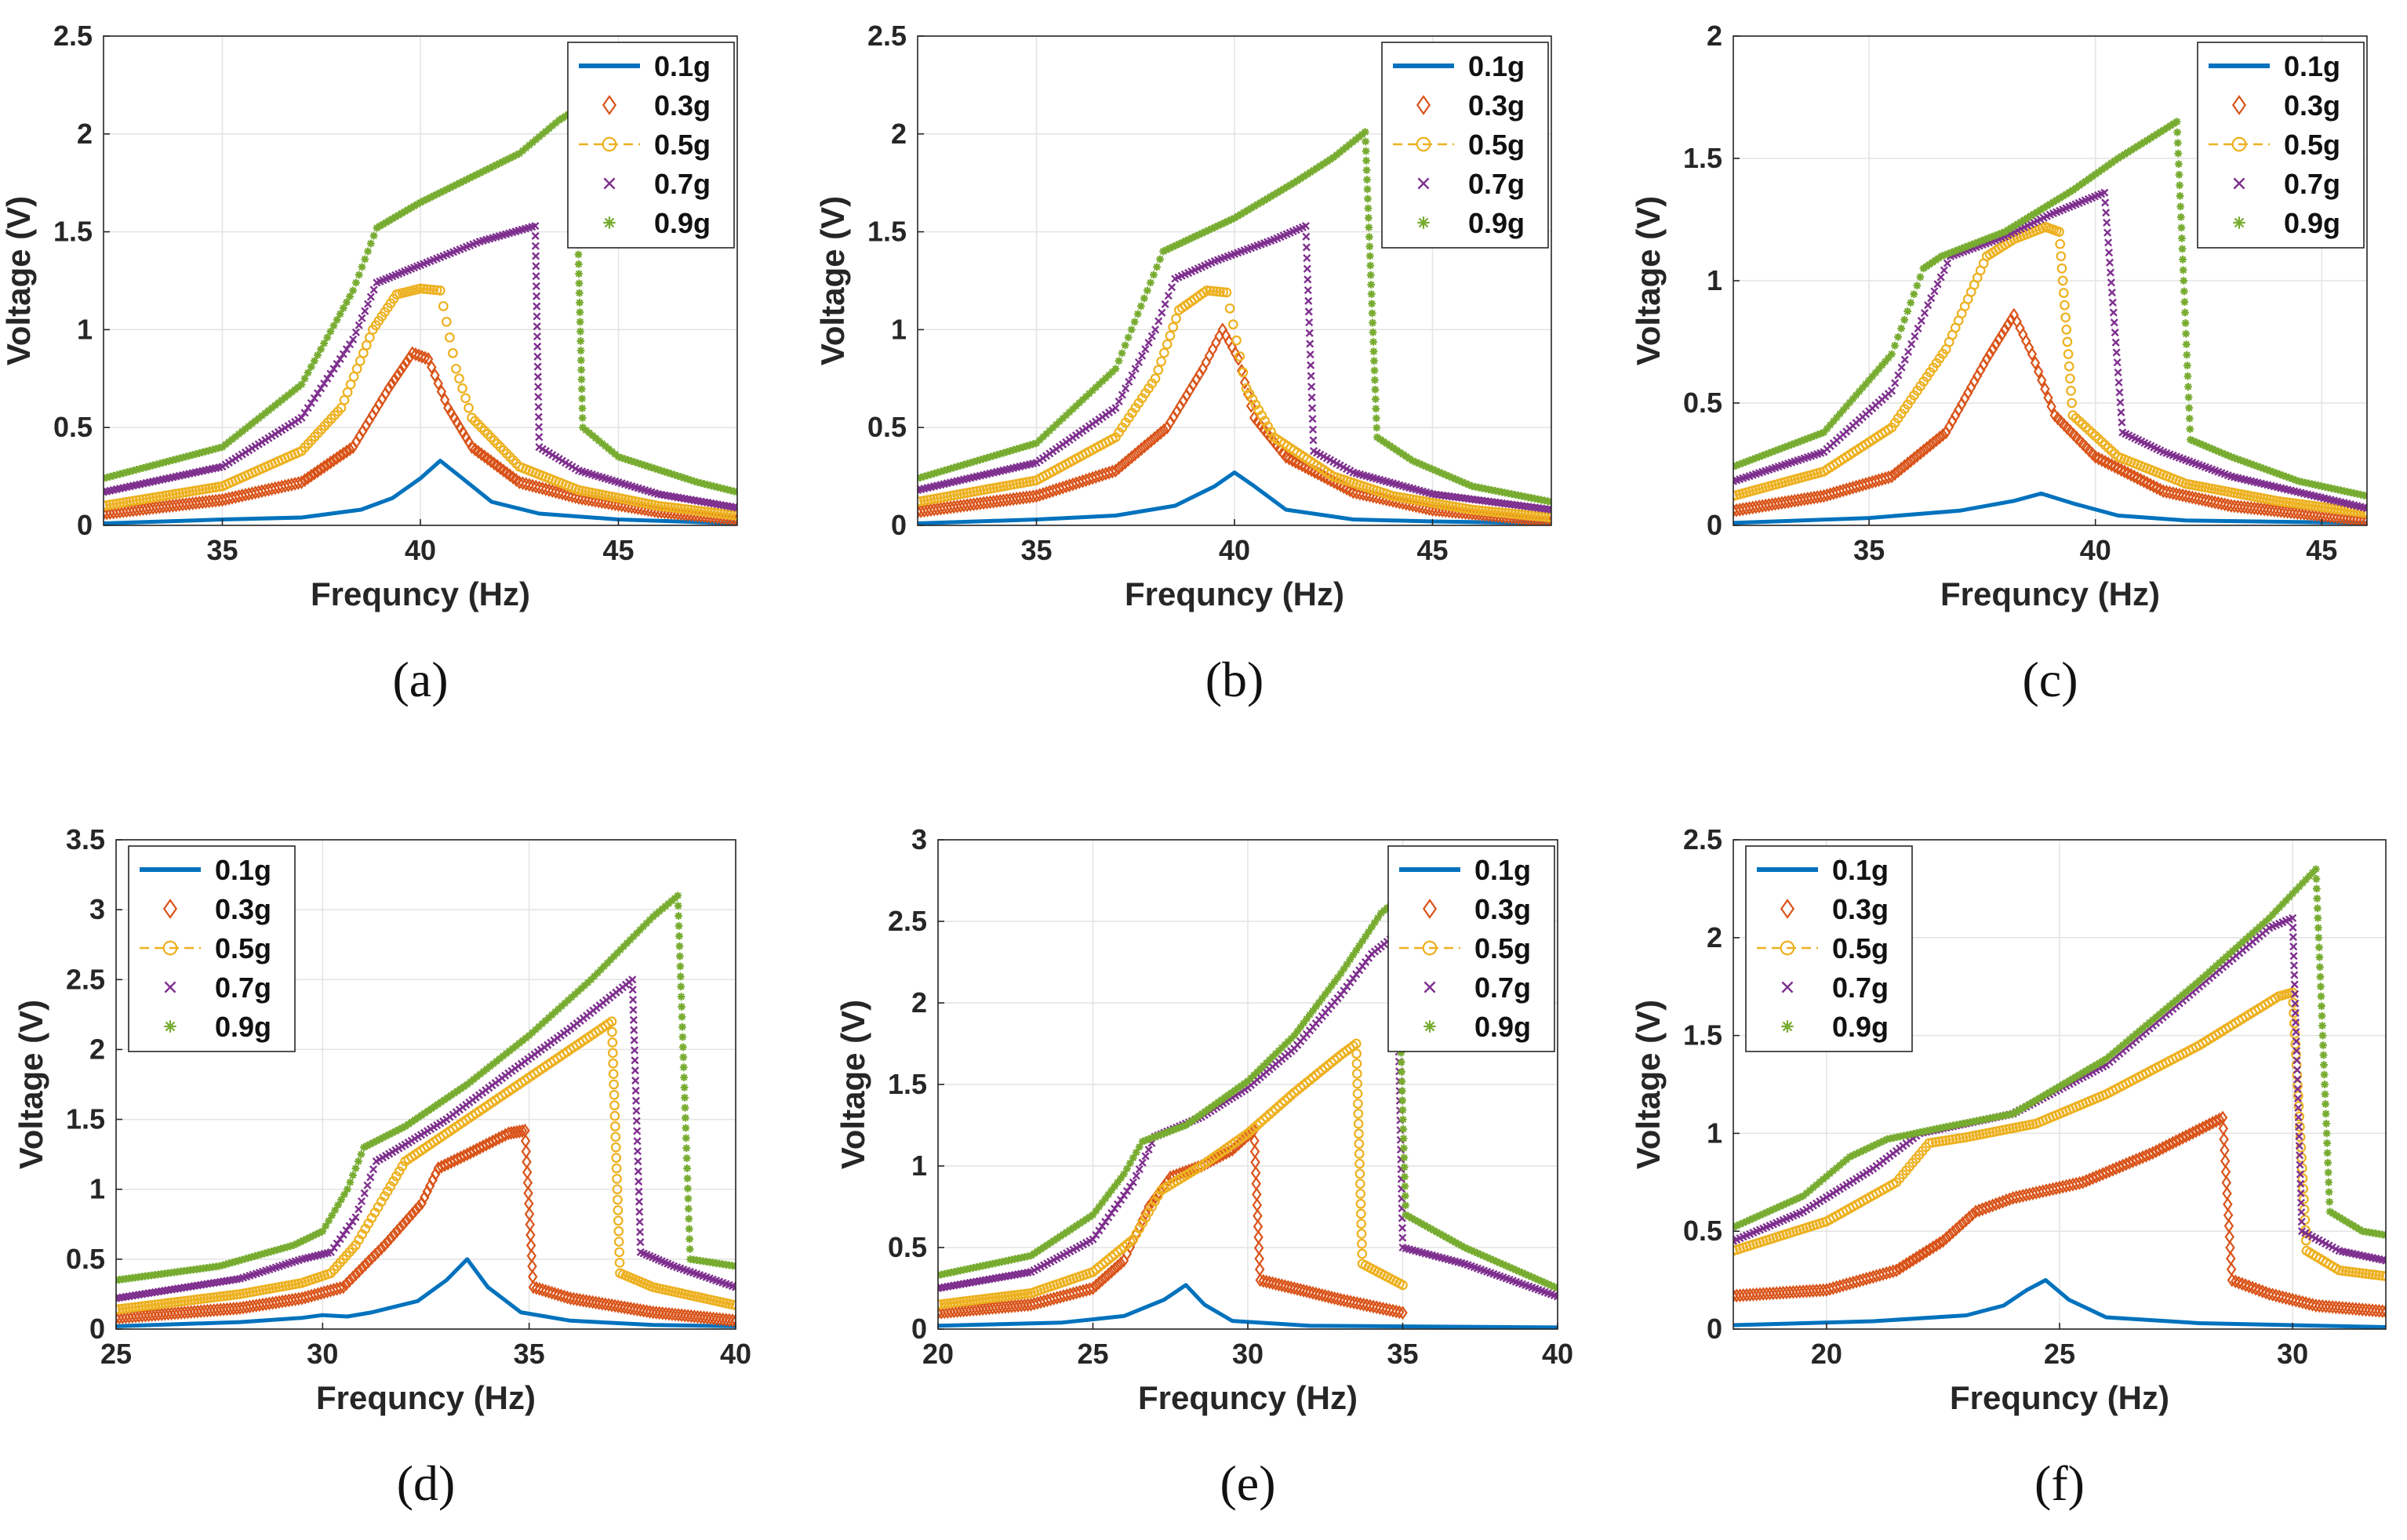 This screenshot has height=1540, width=2407. What do you see at coordinates (222, 550) in the screenshot?
I see `x-tick-label: 35` at bounding box center [222, 550].